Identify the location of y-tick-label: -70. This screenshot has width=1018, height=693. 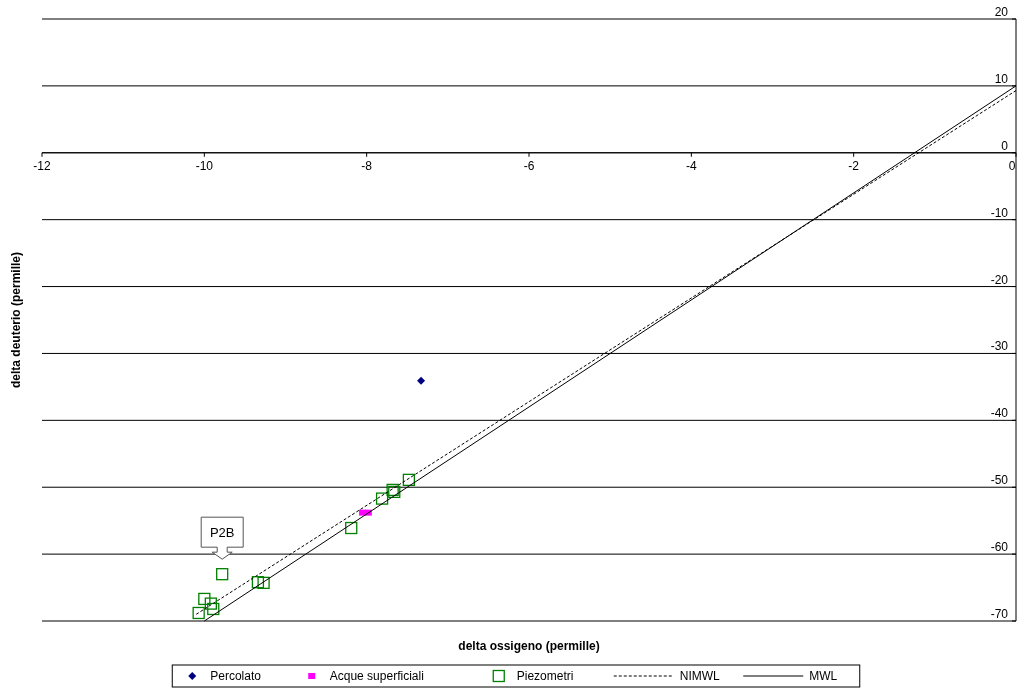
(999, 614).